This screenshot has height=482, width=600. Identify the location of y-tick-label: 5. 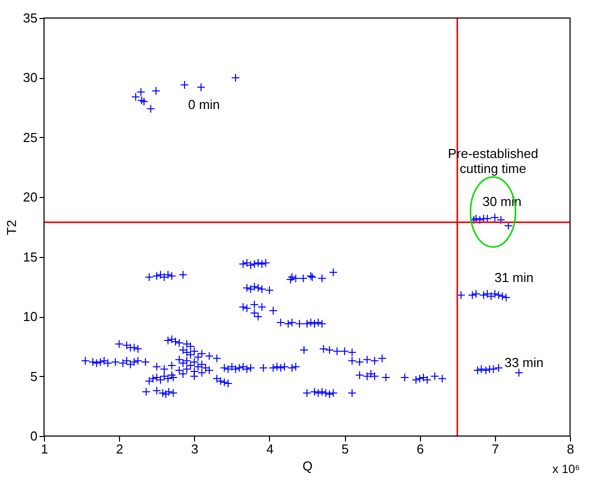
(34, 376).